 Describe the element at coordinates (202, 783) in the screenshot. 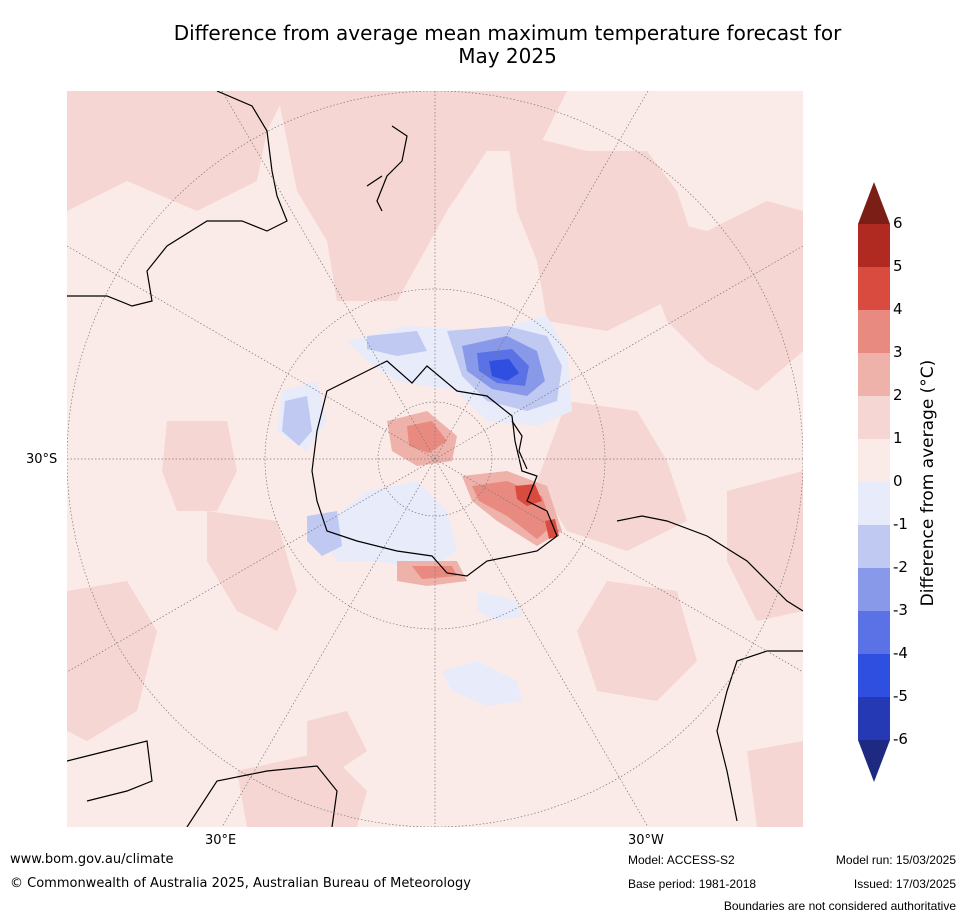

I see `africa-coastline` at that location.